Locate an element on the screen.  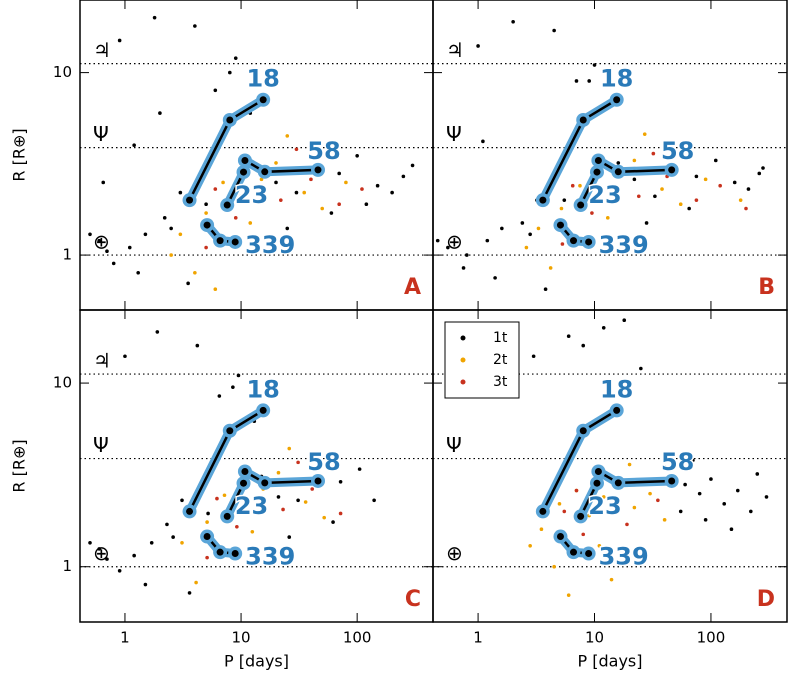
x-tick-label: 10 is located at coordinates (241, 638).